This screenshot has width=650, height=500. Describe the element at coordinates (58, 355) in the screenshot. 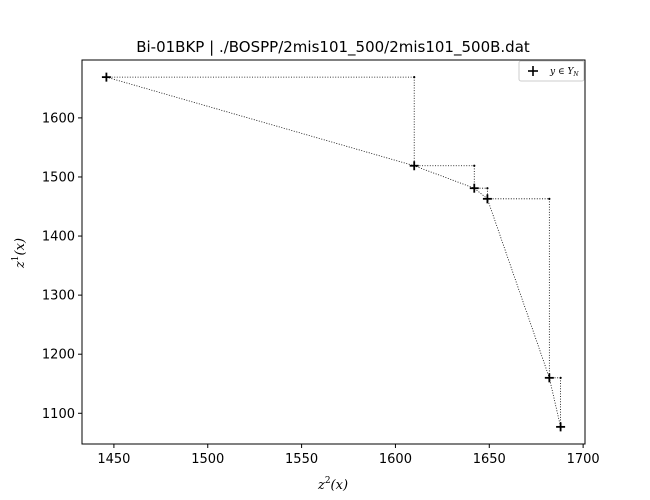

I see `y-tick-label: 1200` at that location.